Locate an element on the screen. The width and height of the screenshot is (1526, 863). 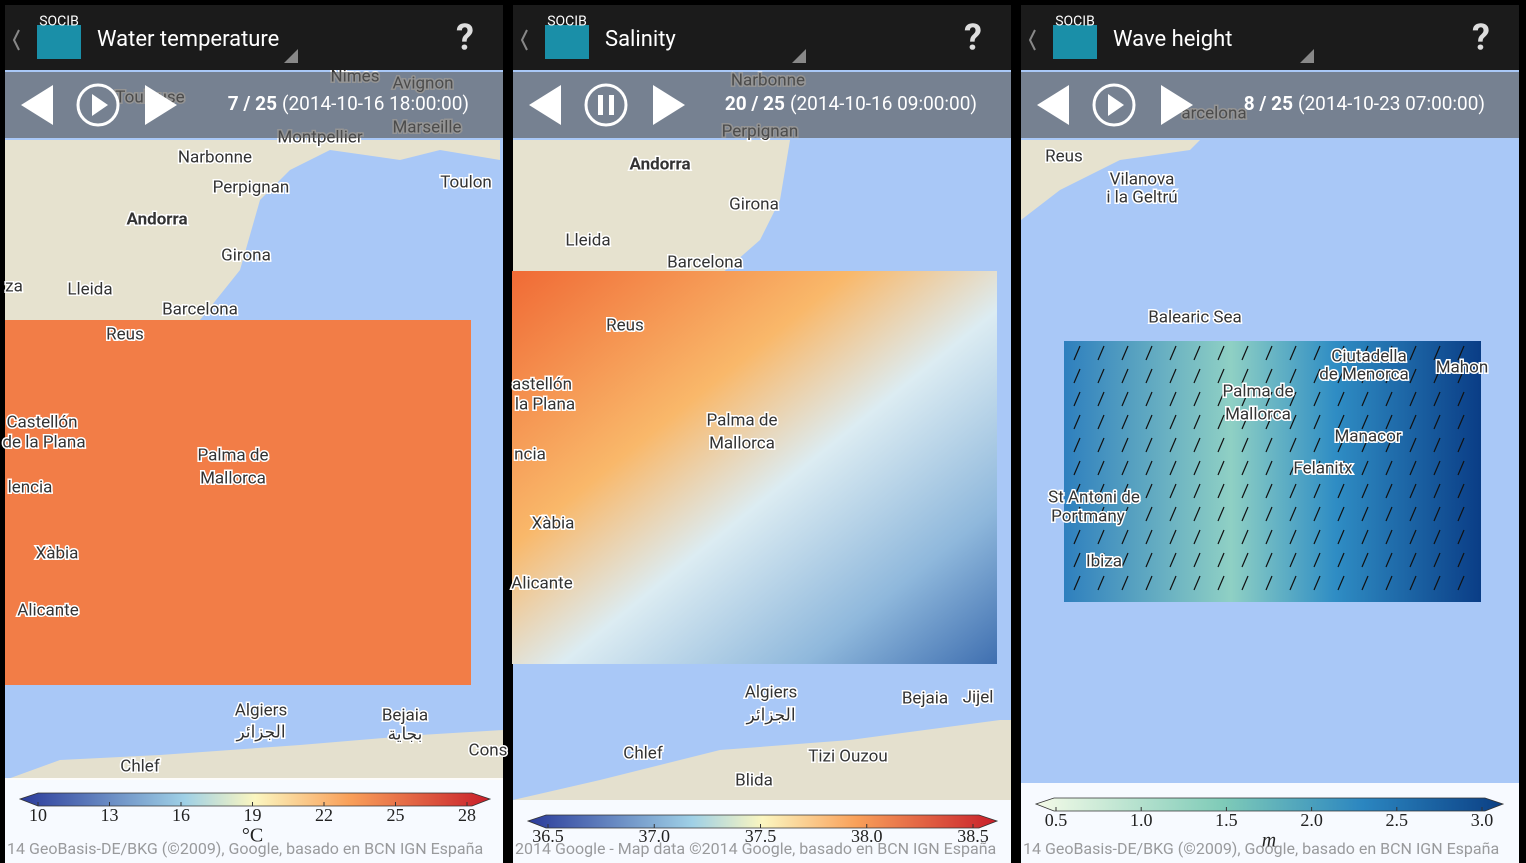
map-label: Barcelona is located at coordinates (705, 262).